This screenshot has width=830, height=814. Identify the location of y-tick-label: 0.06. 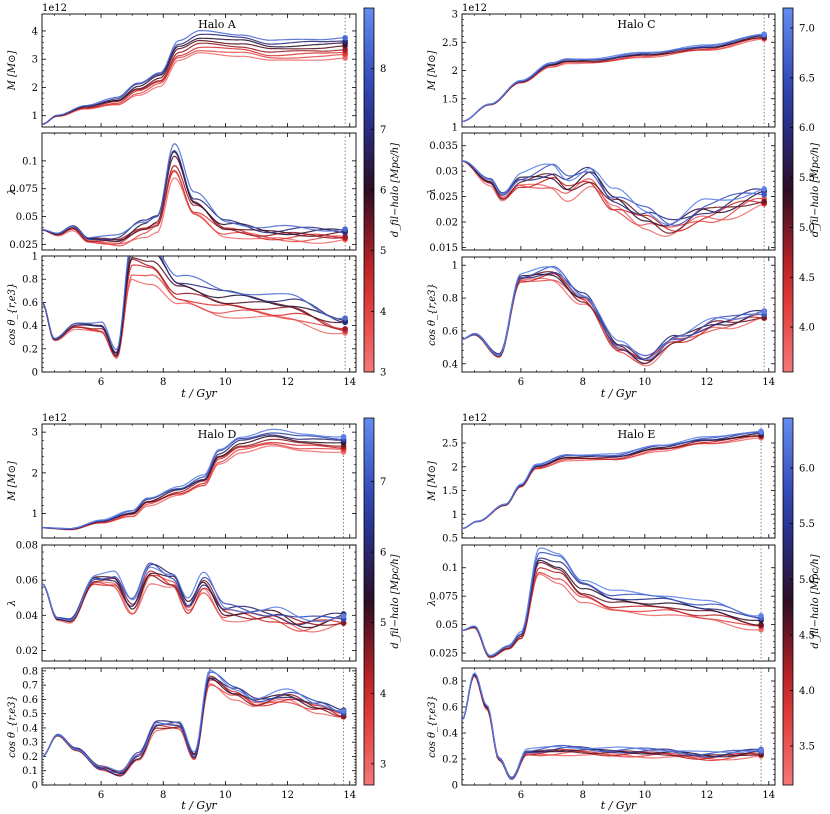
(27, 581).